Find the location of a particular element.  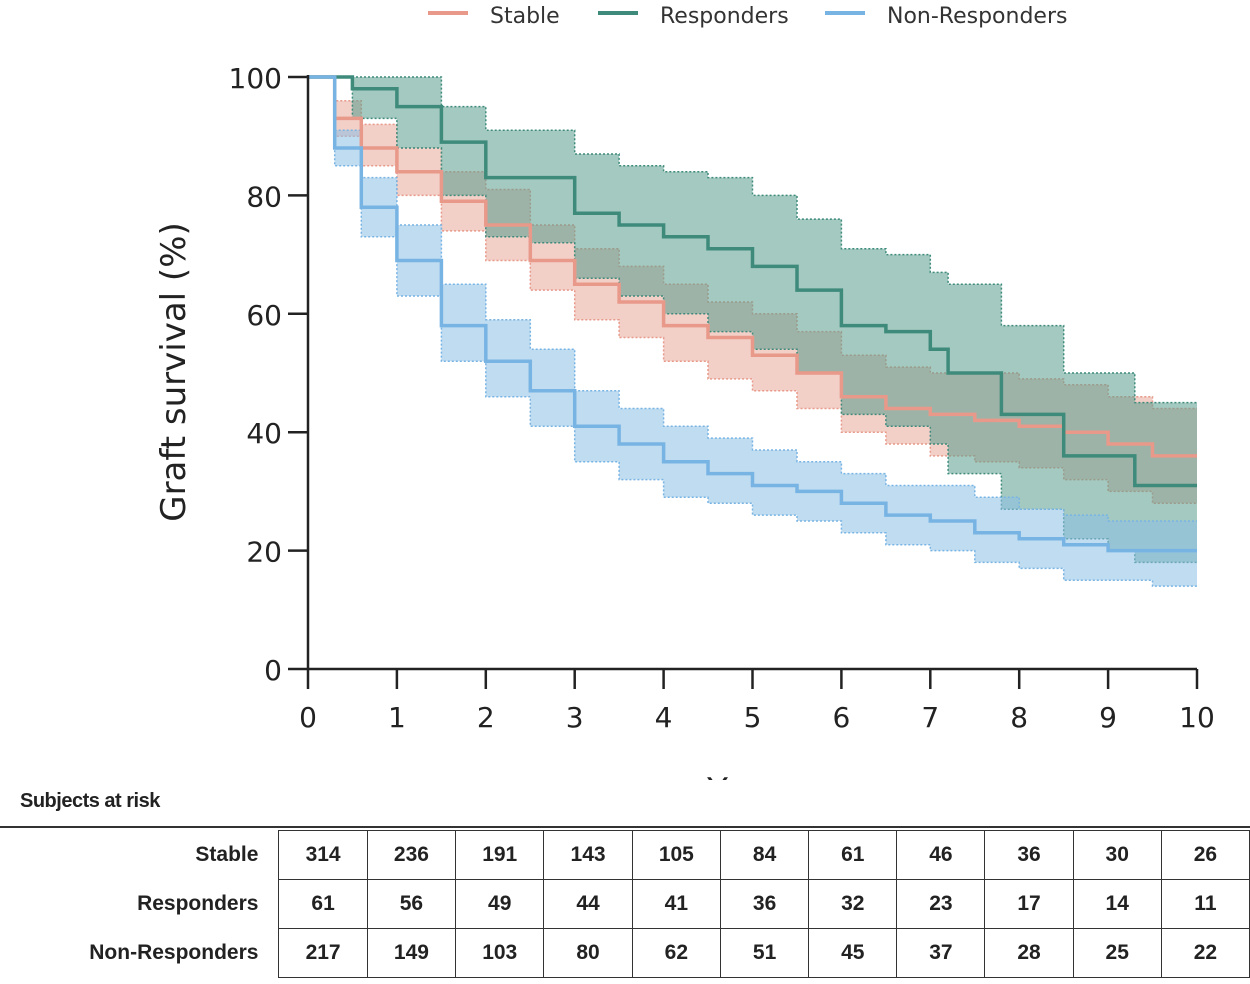

y-tick-label: 60 is located at coordinates (264, 315).